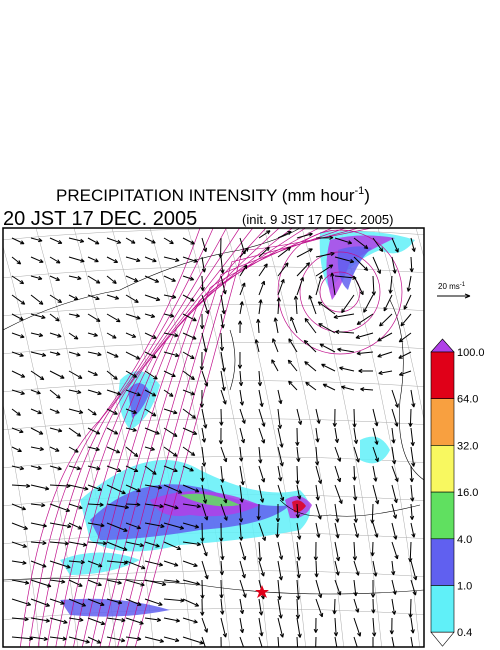 The width and height of the screenshot is (500, 650). What do you see at coordinates (467, 446) in the screenshot?
I see `colorbar-label: 32.0` at bounding box center [467, 446].